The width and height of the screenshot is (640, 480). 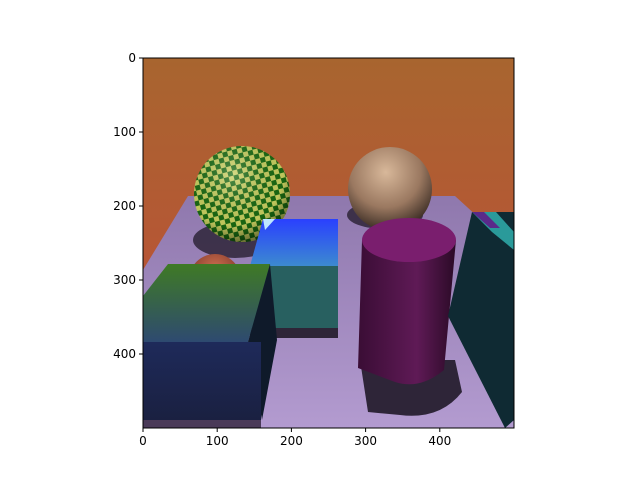 I want to click on y-tick-label: 100, so click(x=124, y=132).